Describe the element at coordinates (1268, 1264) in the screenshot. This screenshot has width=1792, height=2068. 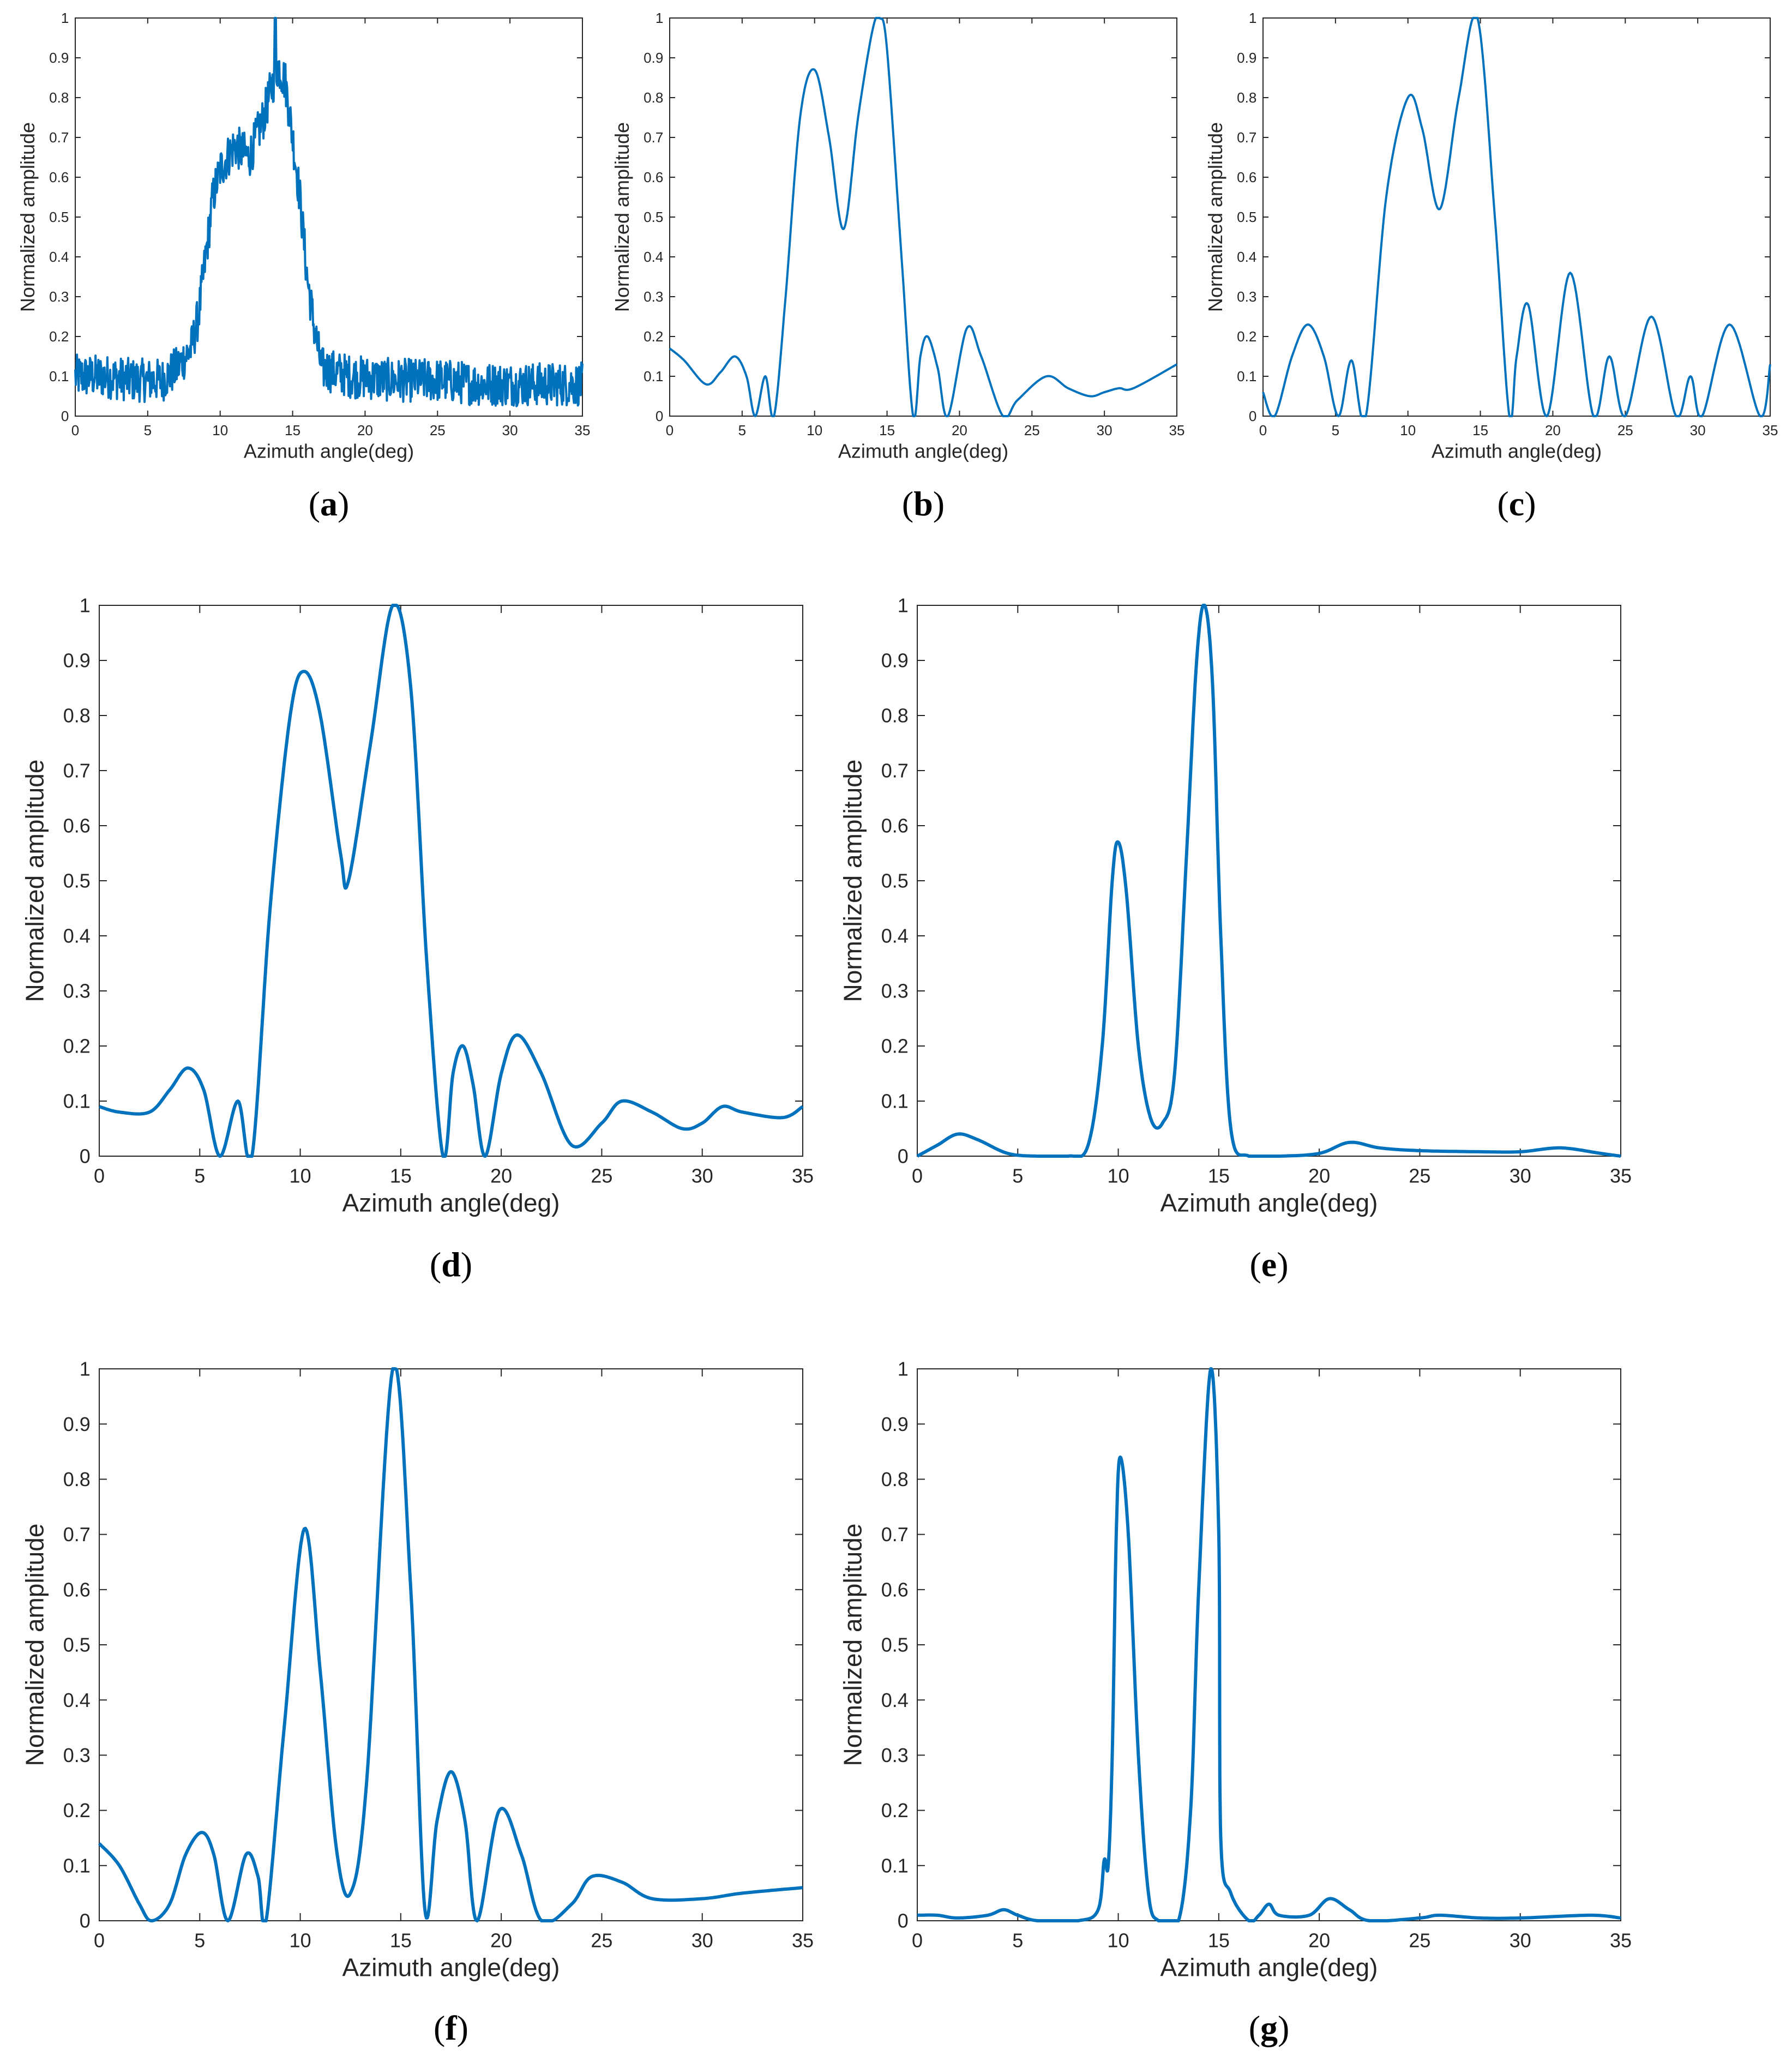
I see `panel-label: (e)` at that location.